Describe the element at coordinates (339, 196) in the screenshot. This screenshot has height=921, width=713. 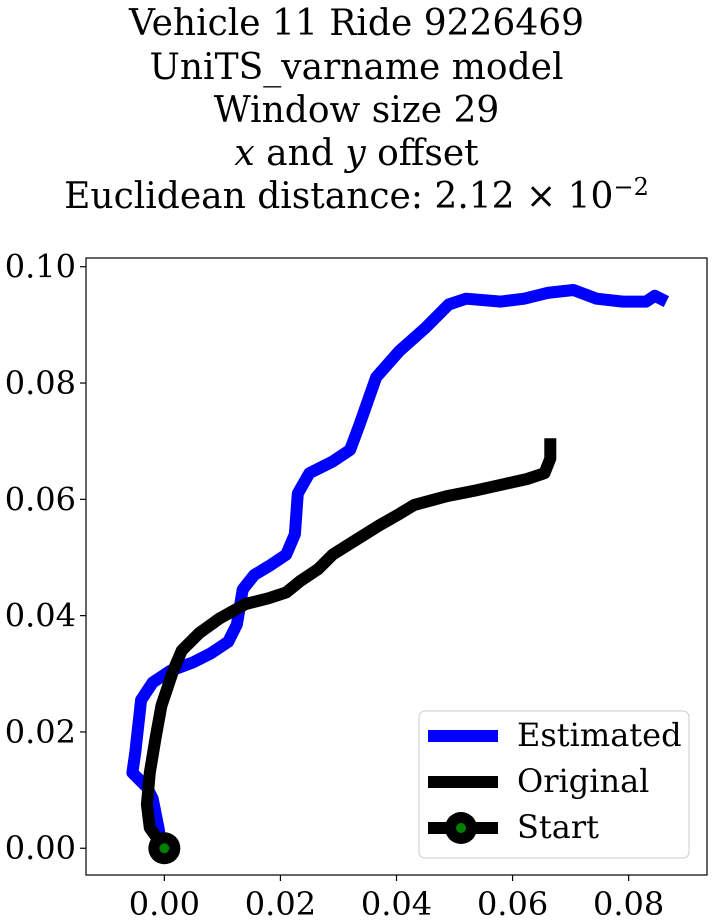
I see `title-distance: Euclidean distance: 2.12 × 10` at that location.